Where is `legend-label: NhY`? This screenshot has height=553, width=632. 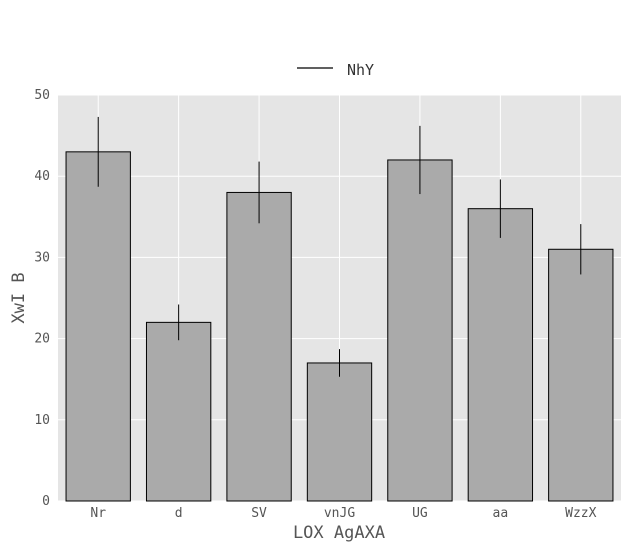
legend-label: NhY is located at coordinates (360, 70).